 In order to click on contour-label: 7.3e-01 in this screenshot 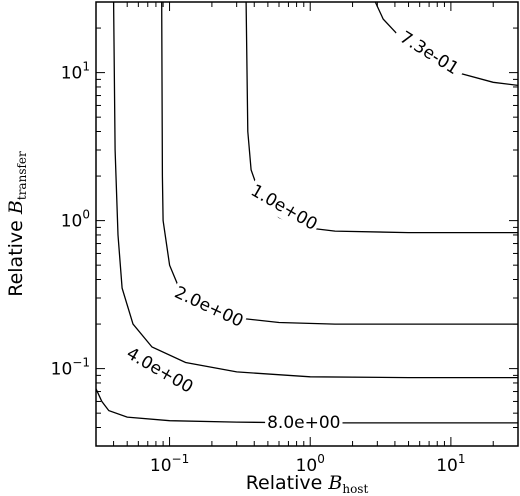, I will do `click(429, 54)`.